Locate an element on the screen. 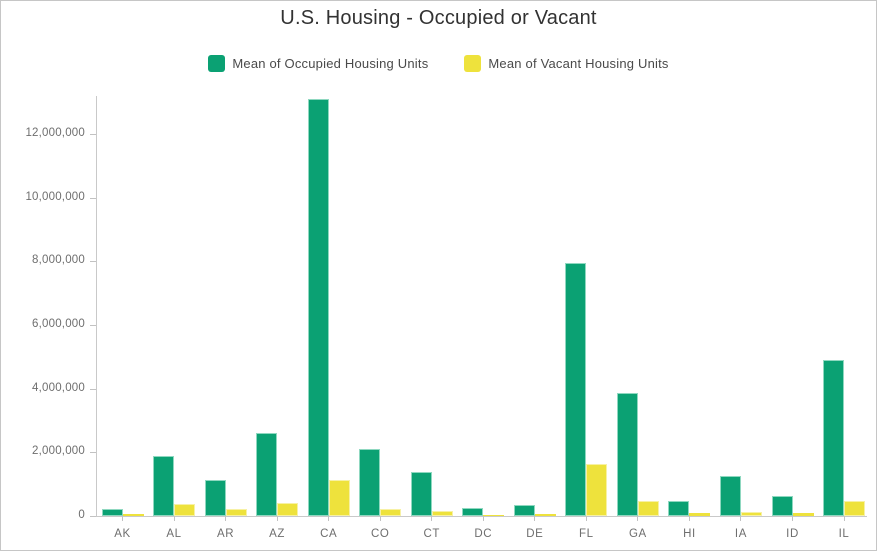 This screenshot has width=877, height=551. x-axis-line is located at coordinates (481, 516).